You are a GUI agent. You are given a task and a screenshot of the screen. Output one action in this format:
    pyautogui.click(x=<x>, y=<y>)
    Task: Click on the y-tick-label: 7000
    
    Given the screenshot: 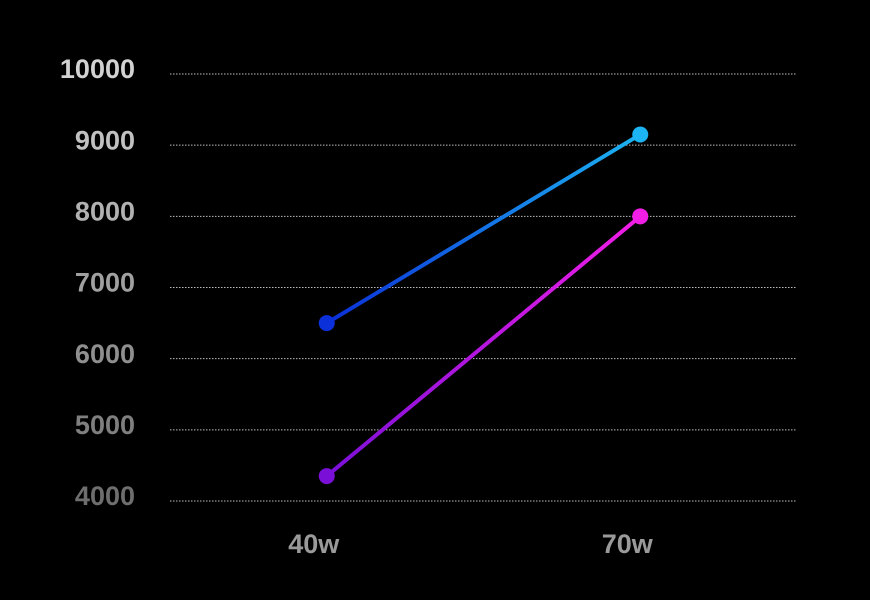 What is the action you would take?
    pyautogui.click(x=105, y=283)
    